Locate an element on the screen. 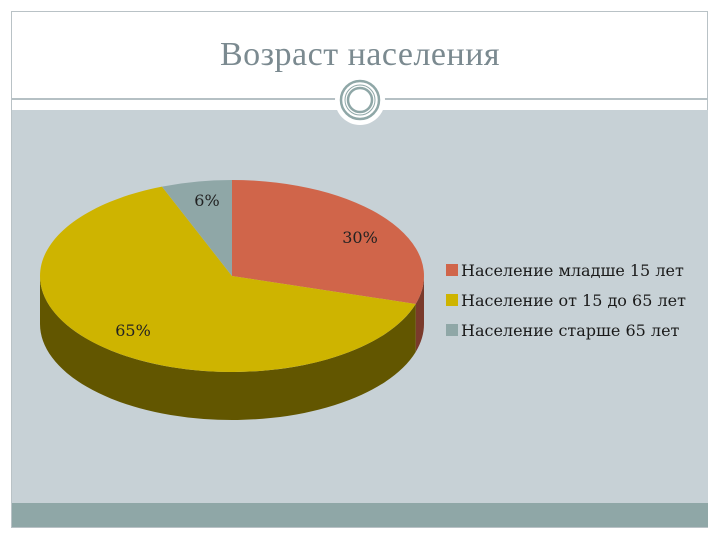 The width and height of the screenshot is (720, 540). slice-side-working is located at coordinates (227, 348).